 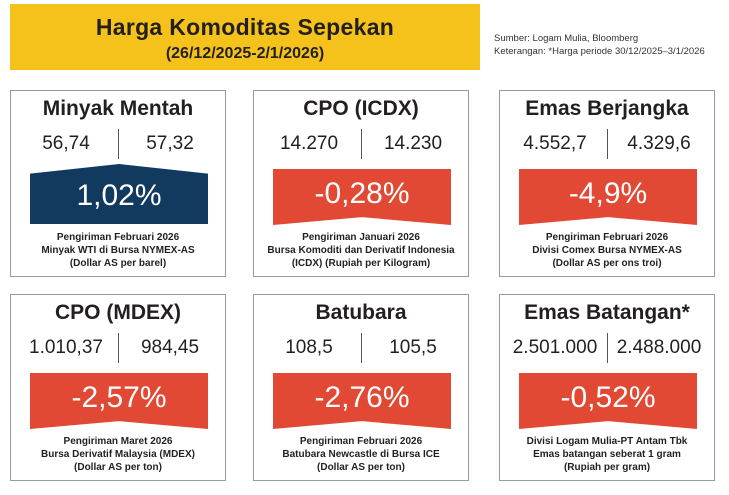 I want to click on current-price: 4.329,6, so click(x=659, y=143).